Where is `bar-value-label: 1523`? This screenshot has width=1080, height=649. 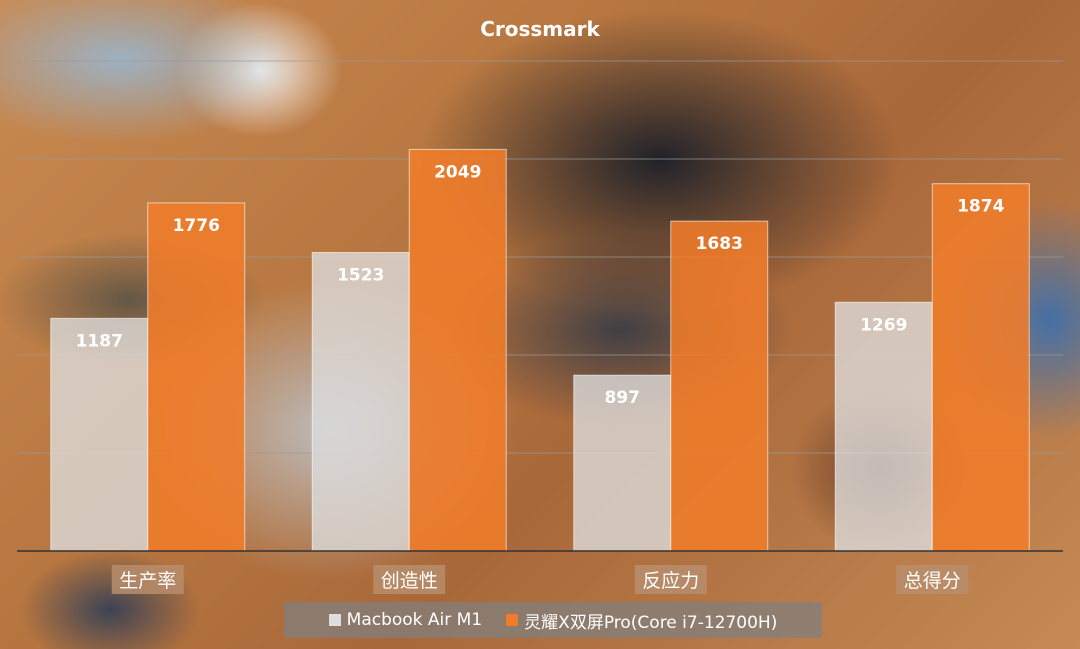 bar-value-label: 1523 is located at coordinates (360, 275).